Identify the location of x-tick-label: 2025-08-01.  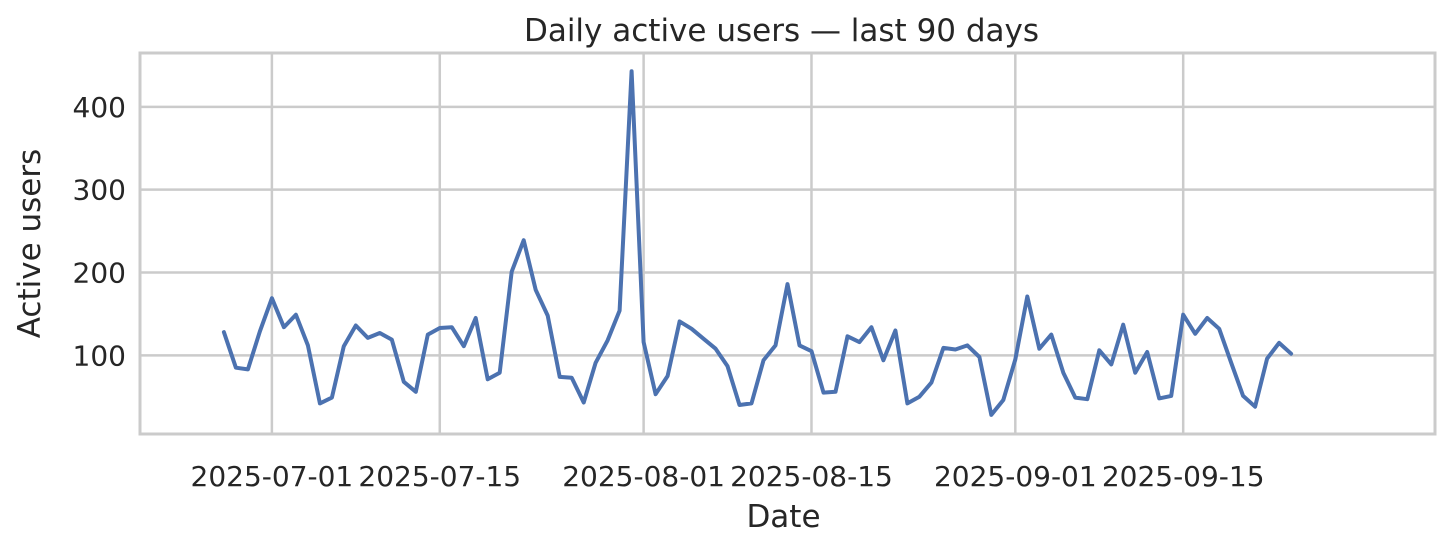
(643, 476).